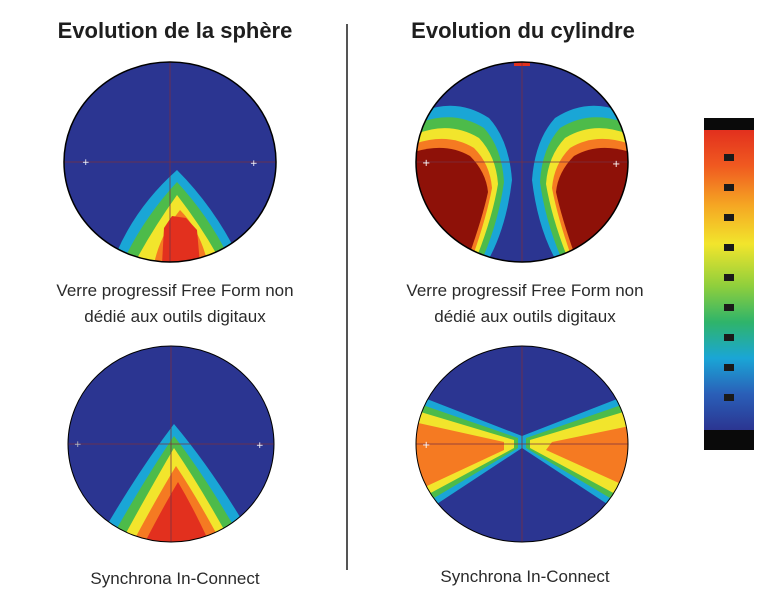 Image resolution: width=768 pixels, height=610 pixels. What do you see at coordinates (587, 457) in the screenshot?
I see `right-orange-zone` at bounding box center [587, 457].